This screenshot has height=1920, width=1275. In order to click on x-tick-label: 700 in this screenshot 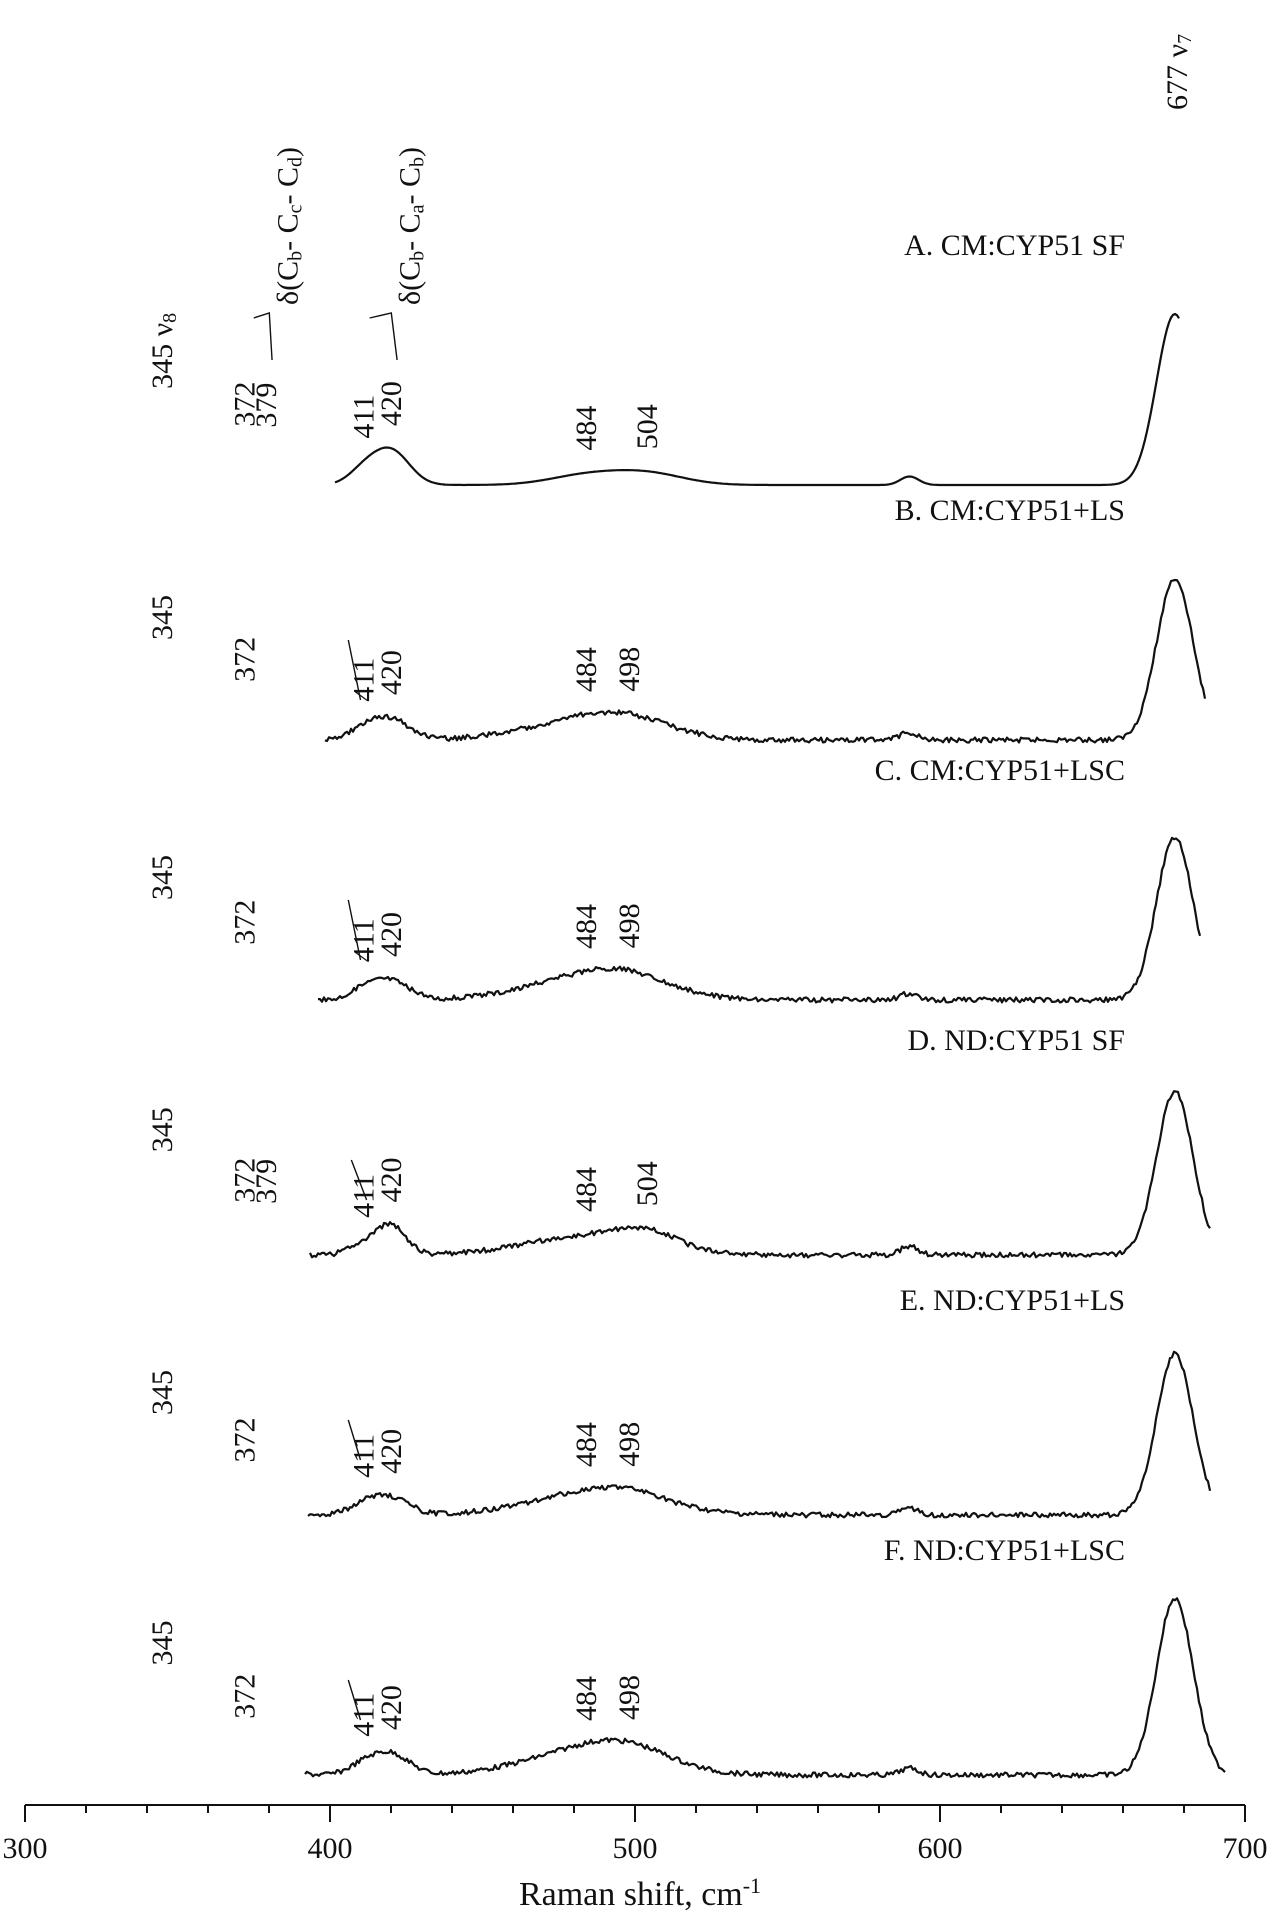, I will do `click(1245, 1848)`.